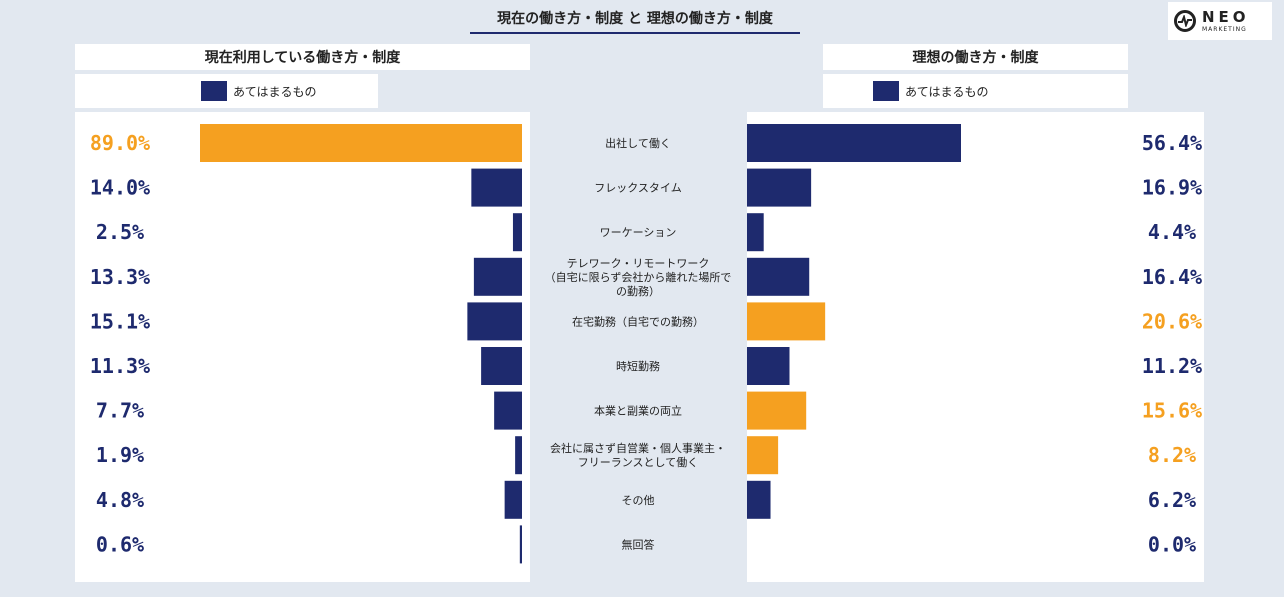 This screenshot has width=1284, height=597. Describe the element at coordinates (275, 91) in the screenshot. I see `left-legend-label: あてはまるもの` at that location.